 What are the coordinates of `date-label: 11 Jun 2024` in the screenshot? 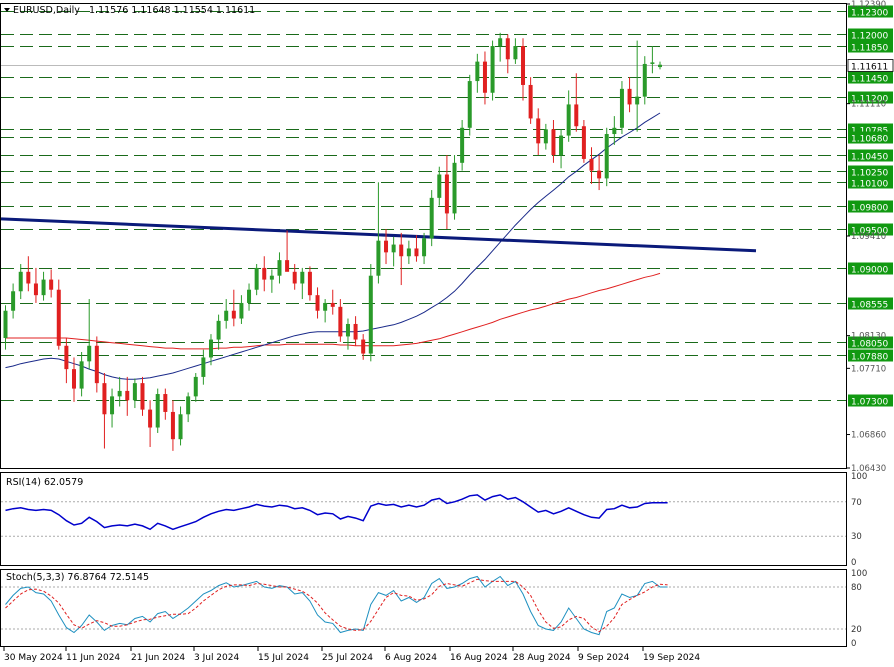 It's located at (93, 658).